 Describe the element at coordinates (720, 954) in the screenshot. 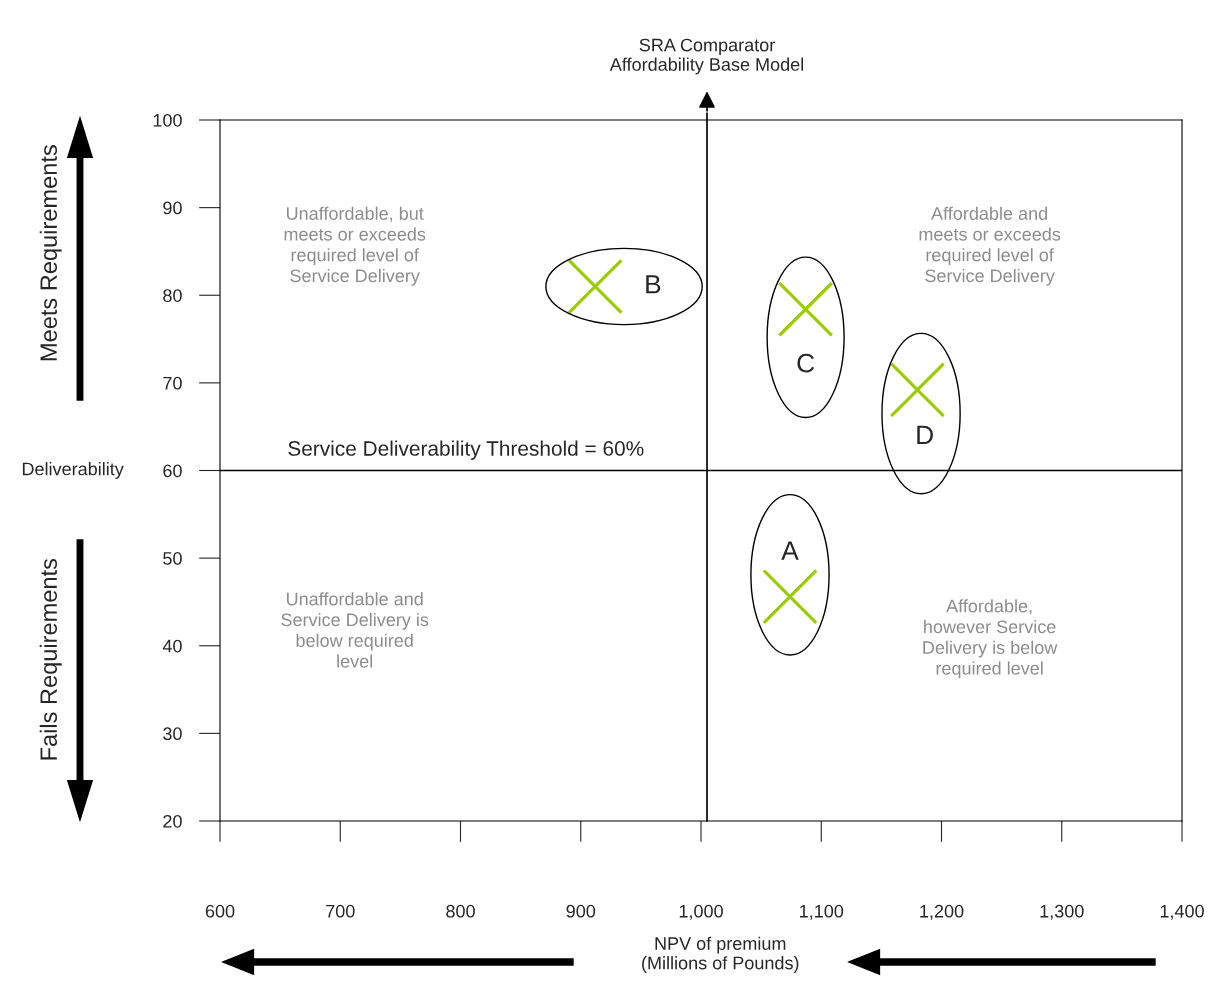

I see `x-axis-title: NPV of premium (Millions of Pounds)` at that location.